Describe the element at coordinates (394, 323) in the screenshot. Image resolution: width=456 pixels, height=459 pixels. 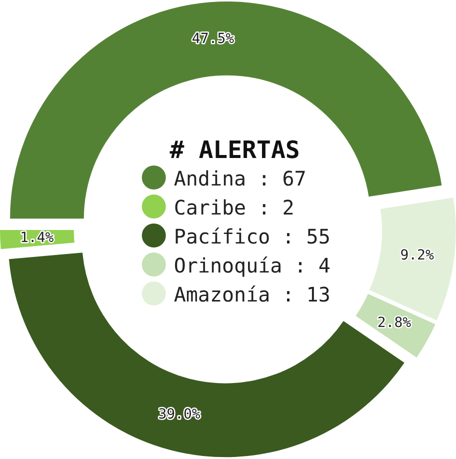
I see `data-label: 2.8%` at that location.